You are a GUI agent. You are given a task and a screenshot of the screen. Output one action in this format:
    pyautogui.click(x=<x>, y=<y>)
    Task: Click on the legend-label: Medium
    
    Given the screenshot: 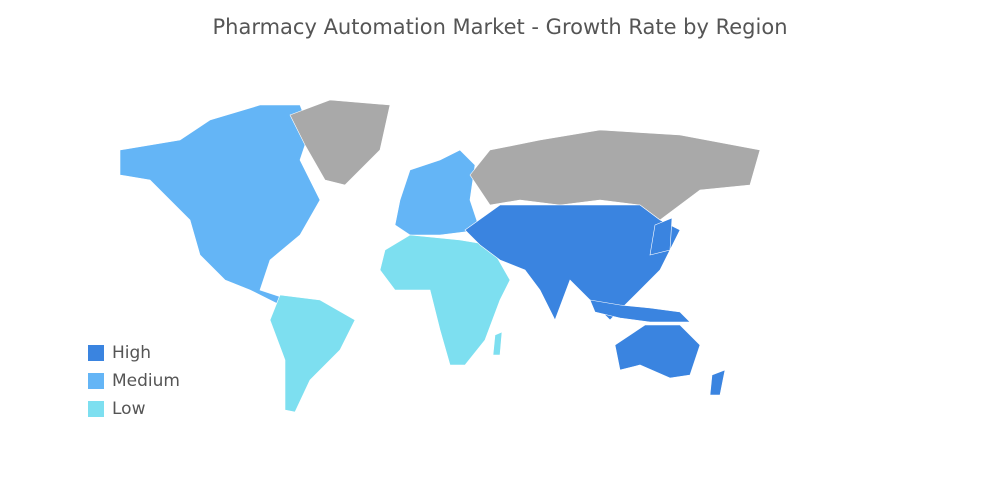 What is the action you would take?
    pyautogui.click(x=146, y=381)
    